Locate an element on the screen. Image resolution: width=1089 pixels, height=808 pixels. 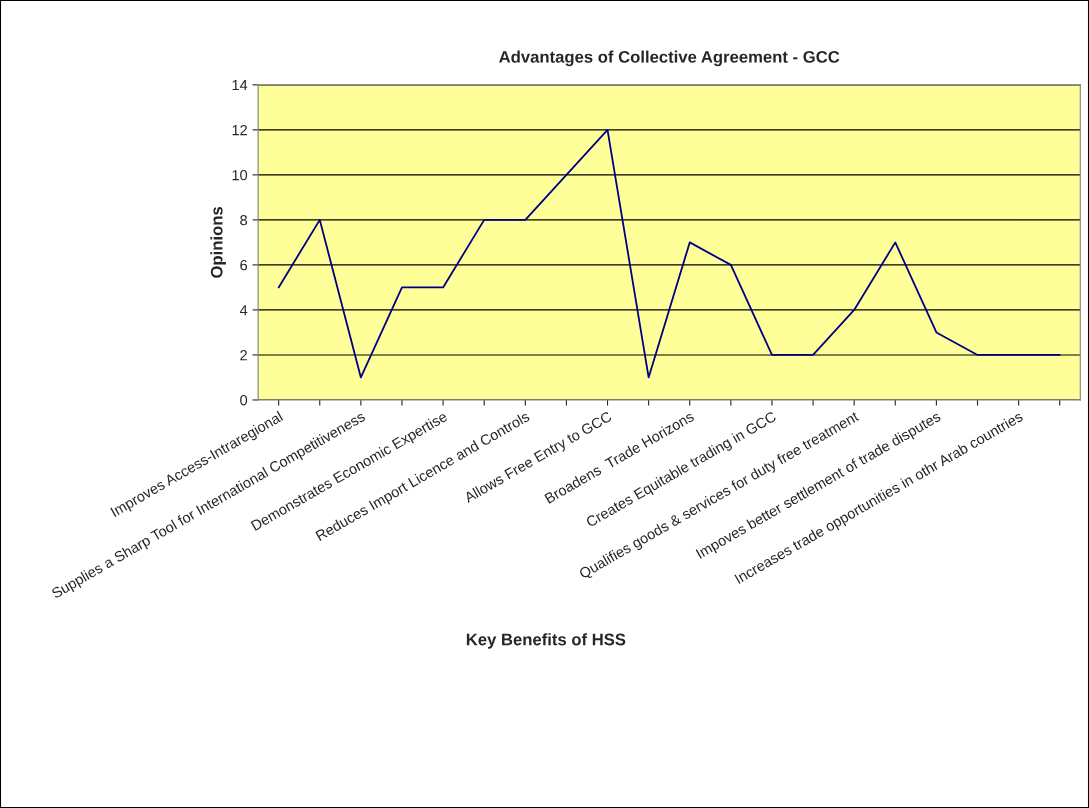
y-tick-label: 12 is located at coordinates (239, 130).